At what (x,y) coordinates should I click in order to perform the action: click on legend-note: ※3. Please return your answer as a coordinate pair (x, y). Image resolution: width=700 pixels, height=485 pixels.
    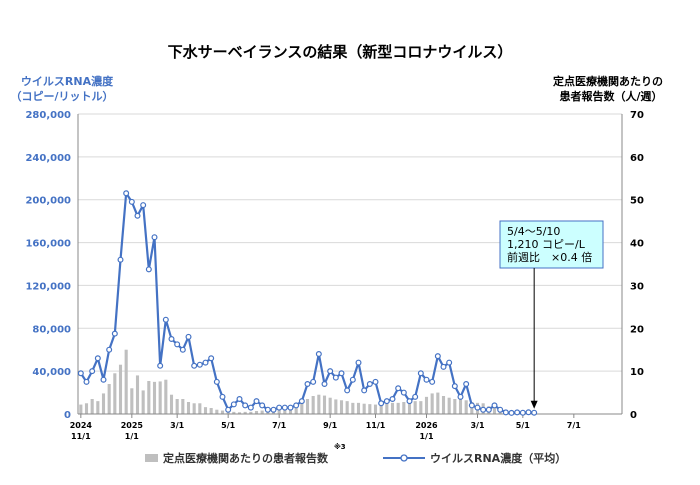
    Looking at the image, I should click on (340, 446).